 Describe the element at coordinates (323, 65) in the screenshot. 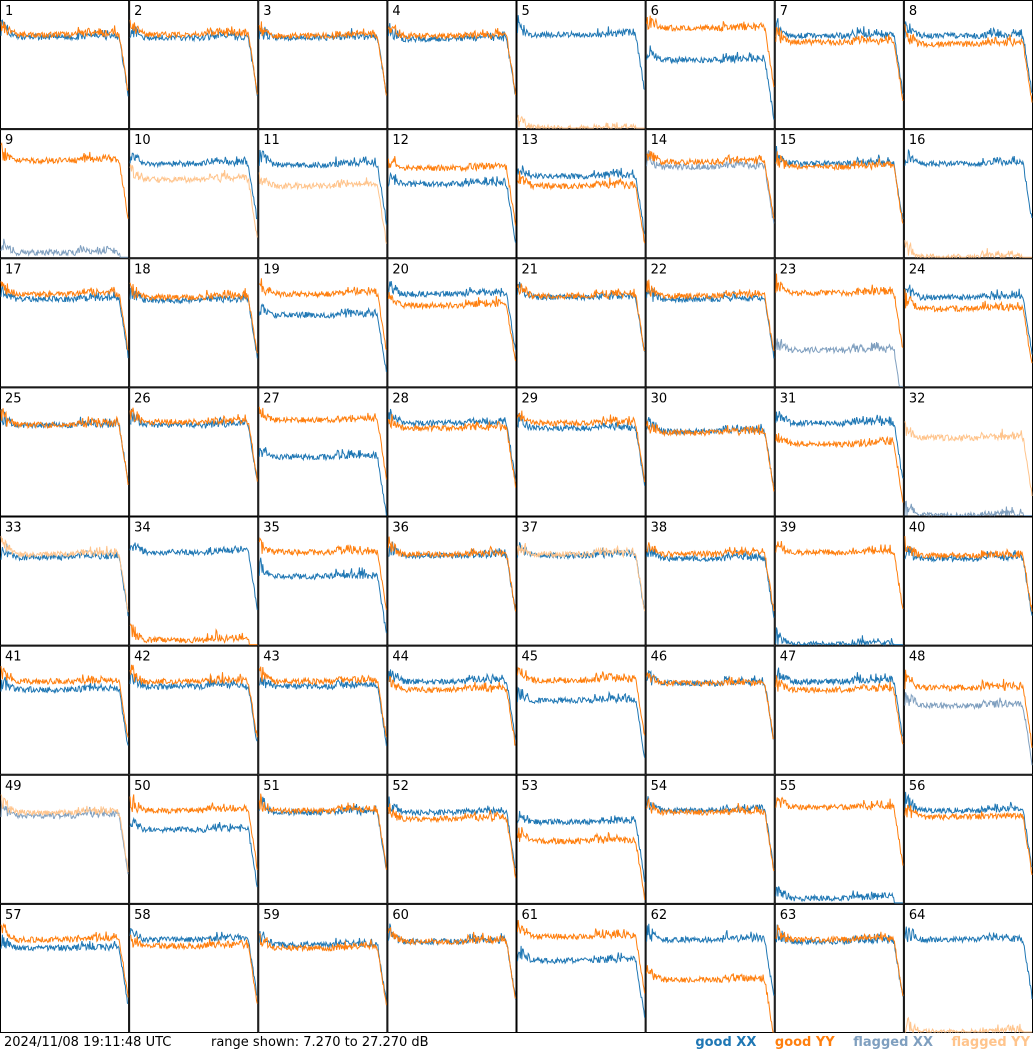

I see `panel-3: 3` at that location.